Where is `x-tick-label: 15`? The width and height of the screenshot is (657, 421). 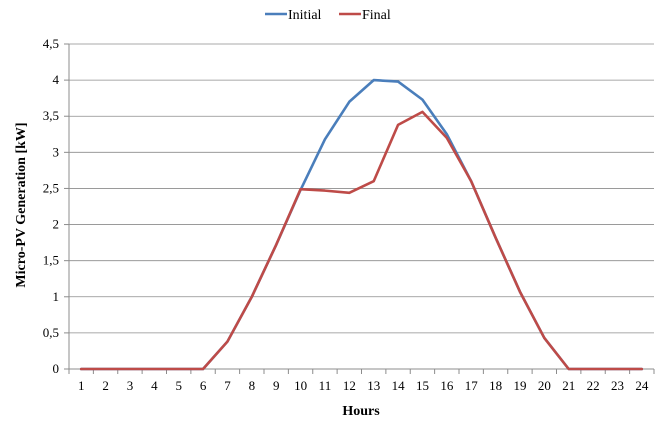
x-tick-label: 15 is located at coordinates (422, 385).